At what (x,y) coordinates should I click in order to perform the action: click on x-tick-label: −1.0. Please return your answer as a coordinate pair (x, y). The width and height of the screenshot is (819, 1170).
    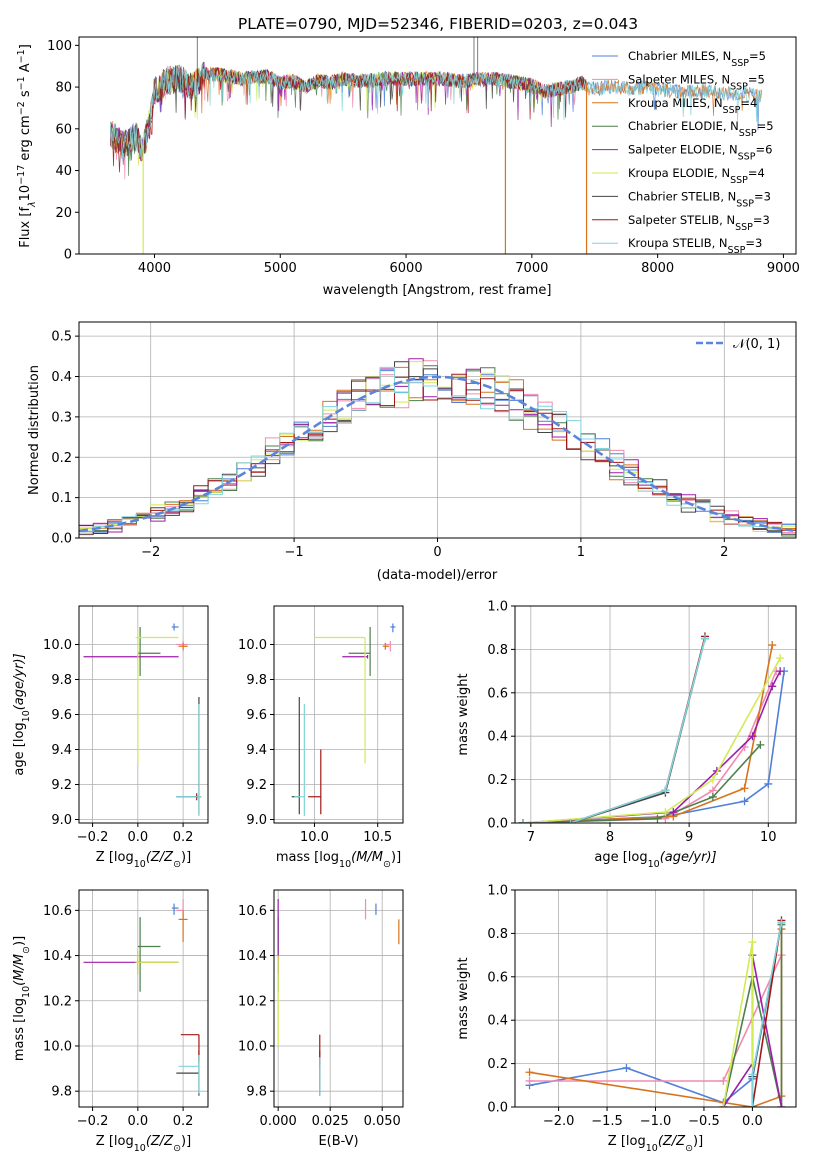
    Looking at the image, I should click on (656, 1121).